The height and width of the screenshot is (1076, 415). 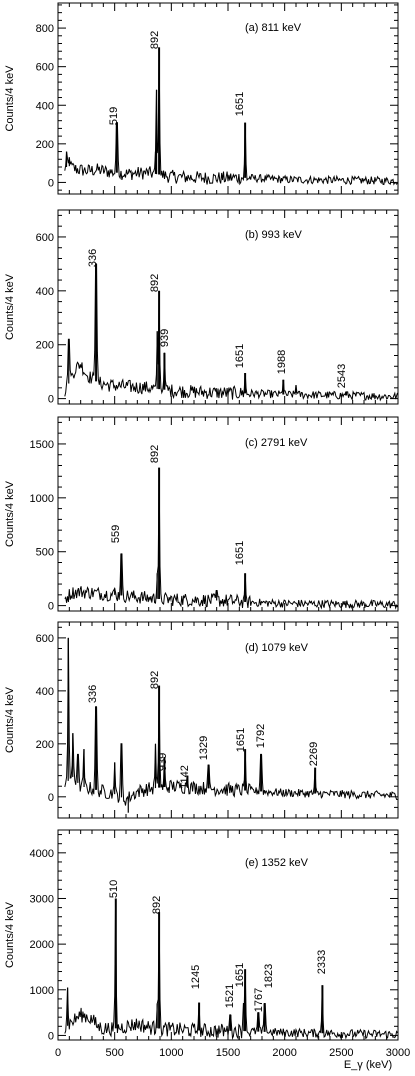 What do you see at coordinates (114, 116) in the screenshot?
I see `peak-label-519: 519` at bounding box center [114, 116].